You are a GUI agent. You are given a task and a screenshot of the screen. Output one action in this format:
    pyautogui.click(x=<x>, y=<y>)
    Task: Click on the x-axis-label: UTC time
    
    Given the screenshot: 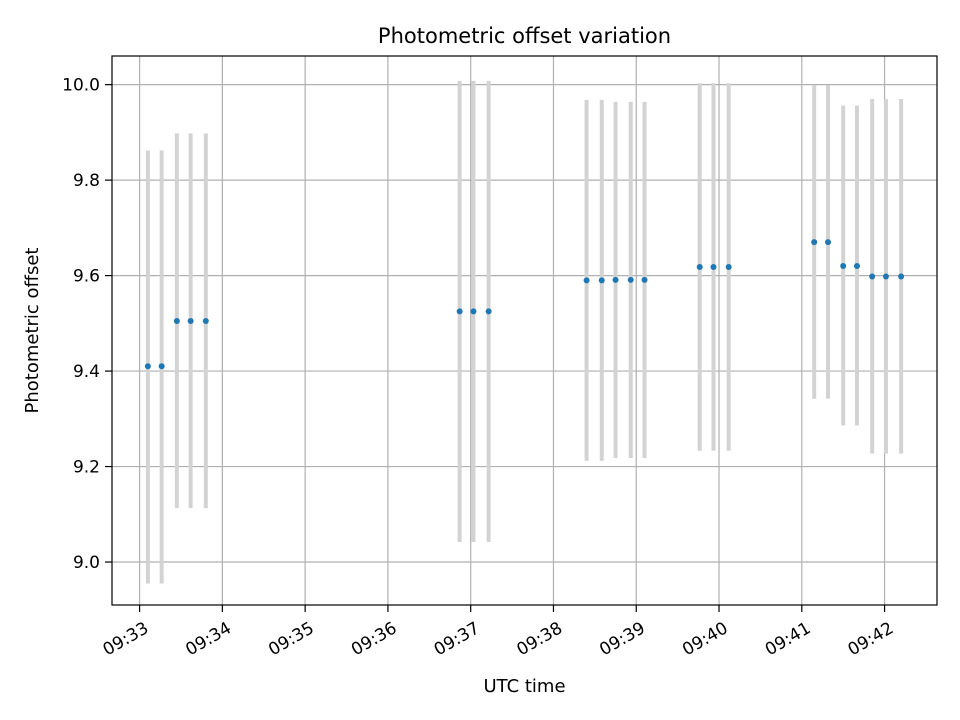 What is the action you would take?
    pyautogui.click(x=524, y=686)
    